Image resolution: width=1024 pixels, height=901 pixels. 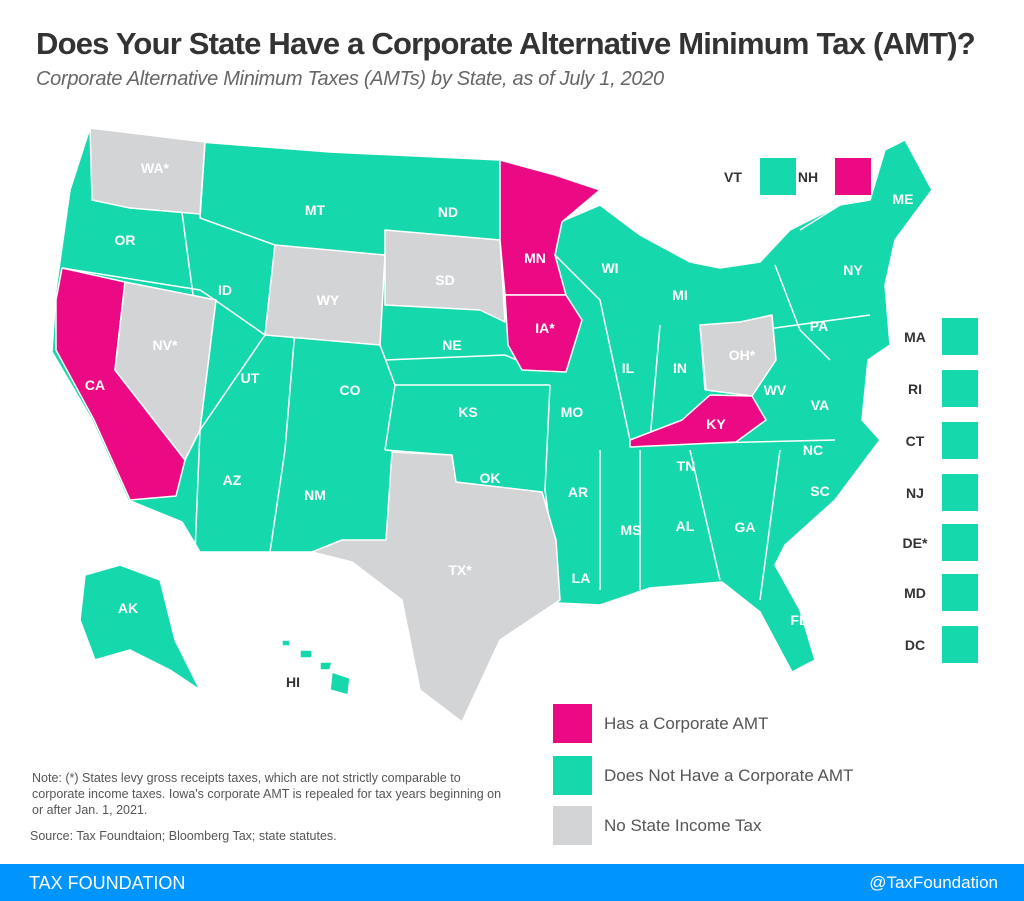 What do you see at coordinates (680, 368) in the screenshot?
I see `state-label: IN` at bounding box center [680, 368].